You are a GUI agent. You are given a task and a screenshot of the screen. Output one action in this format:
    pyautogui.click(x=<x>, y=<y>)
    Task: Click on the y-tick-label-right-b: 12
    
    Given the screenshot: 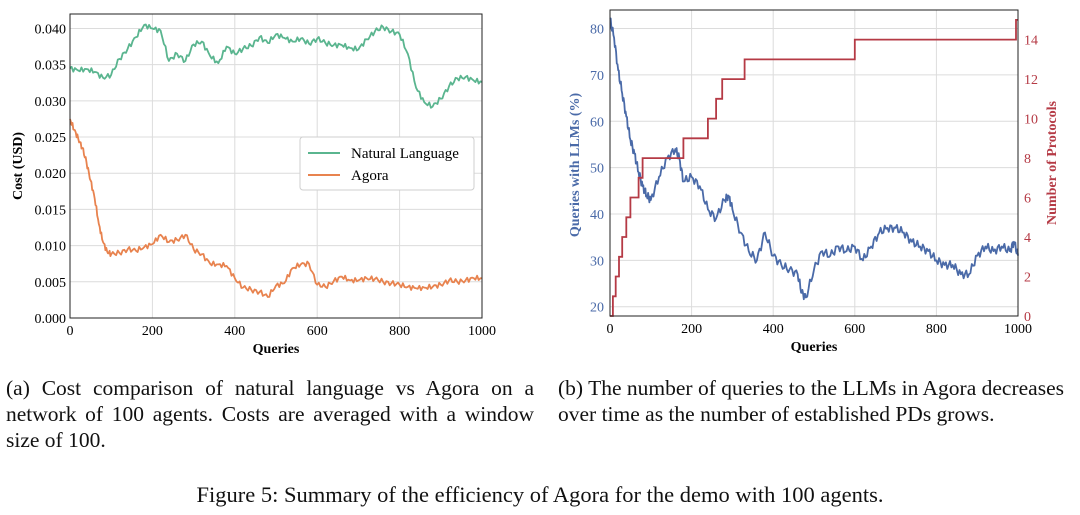 What is the action you would take?
    pyautogui.click(x=1031, y=80)
    